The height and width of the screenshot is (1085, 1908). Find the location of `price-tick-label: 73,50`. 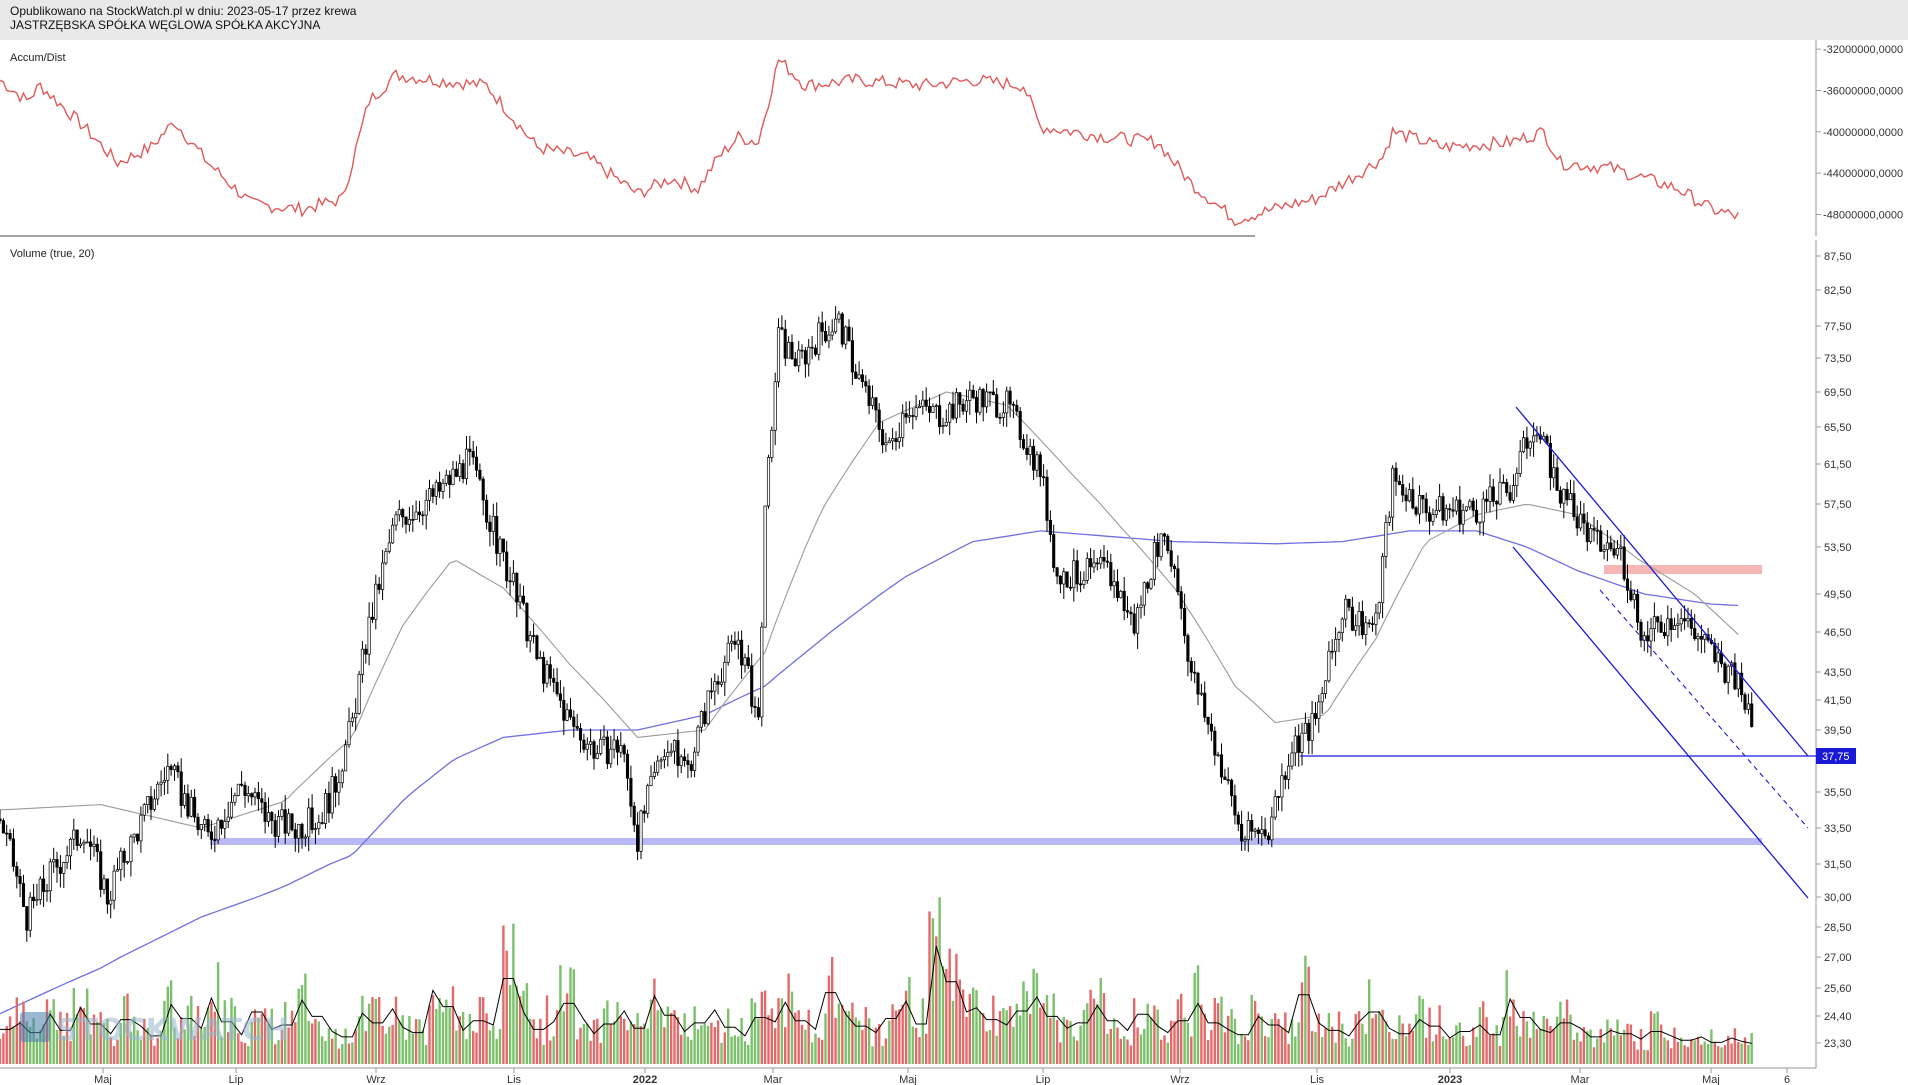

price-tick-label: 73,50 is located at coordinates (1838, 359).